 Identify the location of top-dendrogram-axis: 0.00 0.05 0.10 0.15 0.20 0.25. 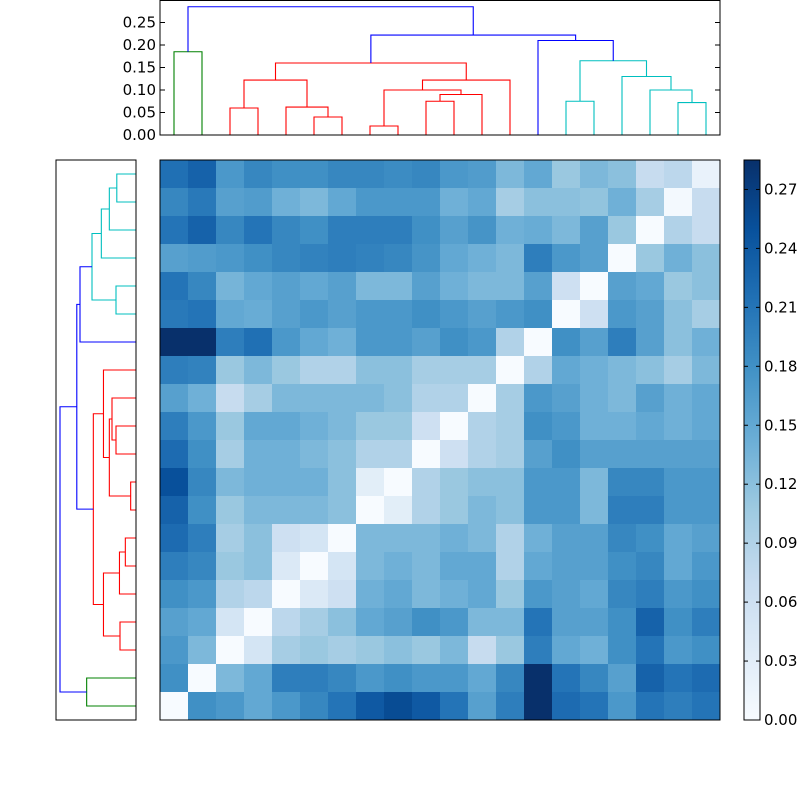
(421, 79).